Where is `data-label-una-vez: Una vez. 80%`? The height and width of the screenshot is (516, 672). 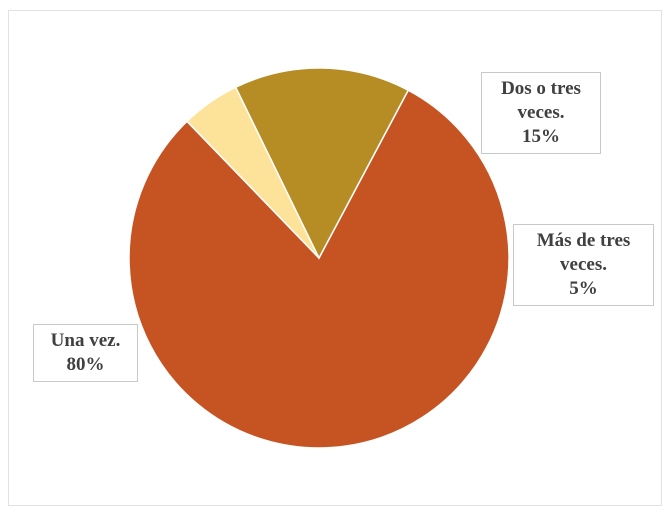 data-label-una-vez: Una vez. 80% is located at coordinates (85, 353).